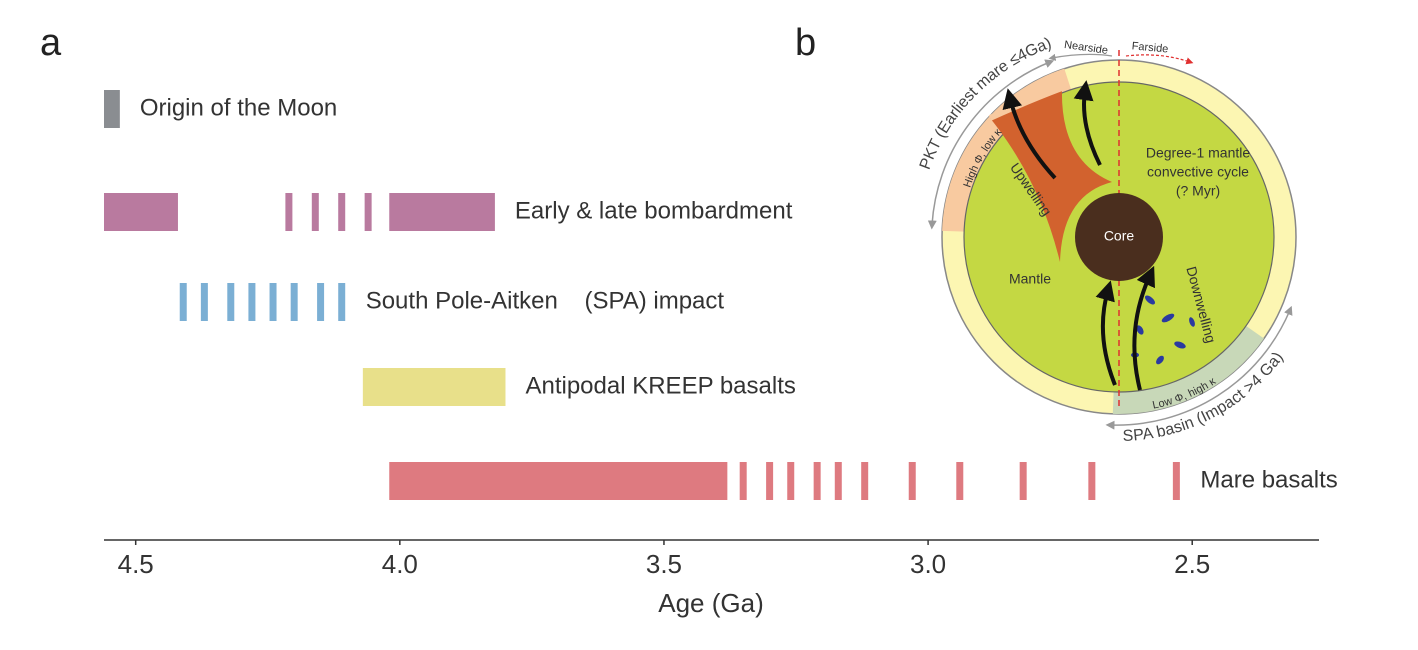 The width and height of the screenshot is (1418, 650). I want to click on panel-label: b, so click(805, 43).